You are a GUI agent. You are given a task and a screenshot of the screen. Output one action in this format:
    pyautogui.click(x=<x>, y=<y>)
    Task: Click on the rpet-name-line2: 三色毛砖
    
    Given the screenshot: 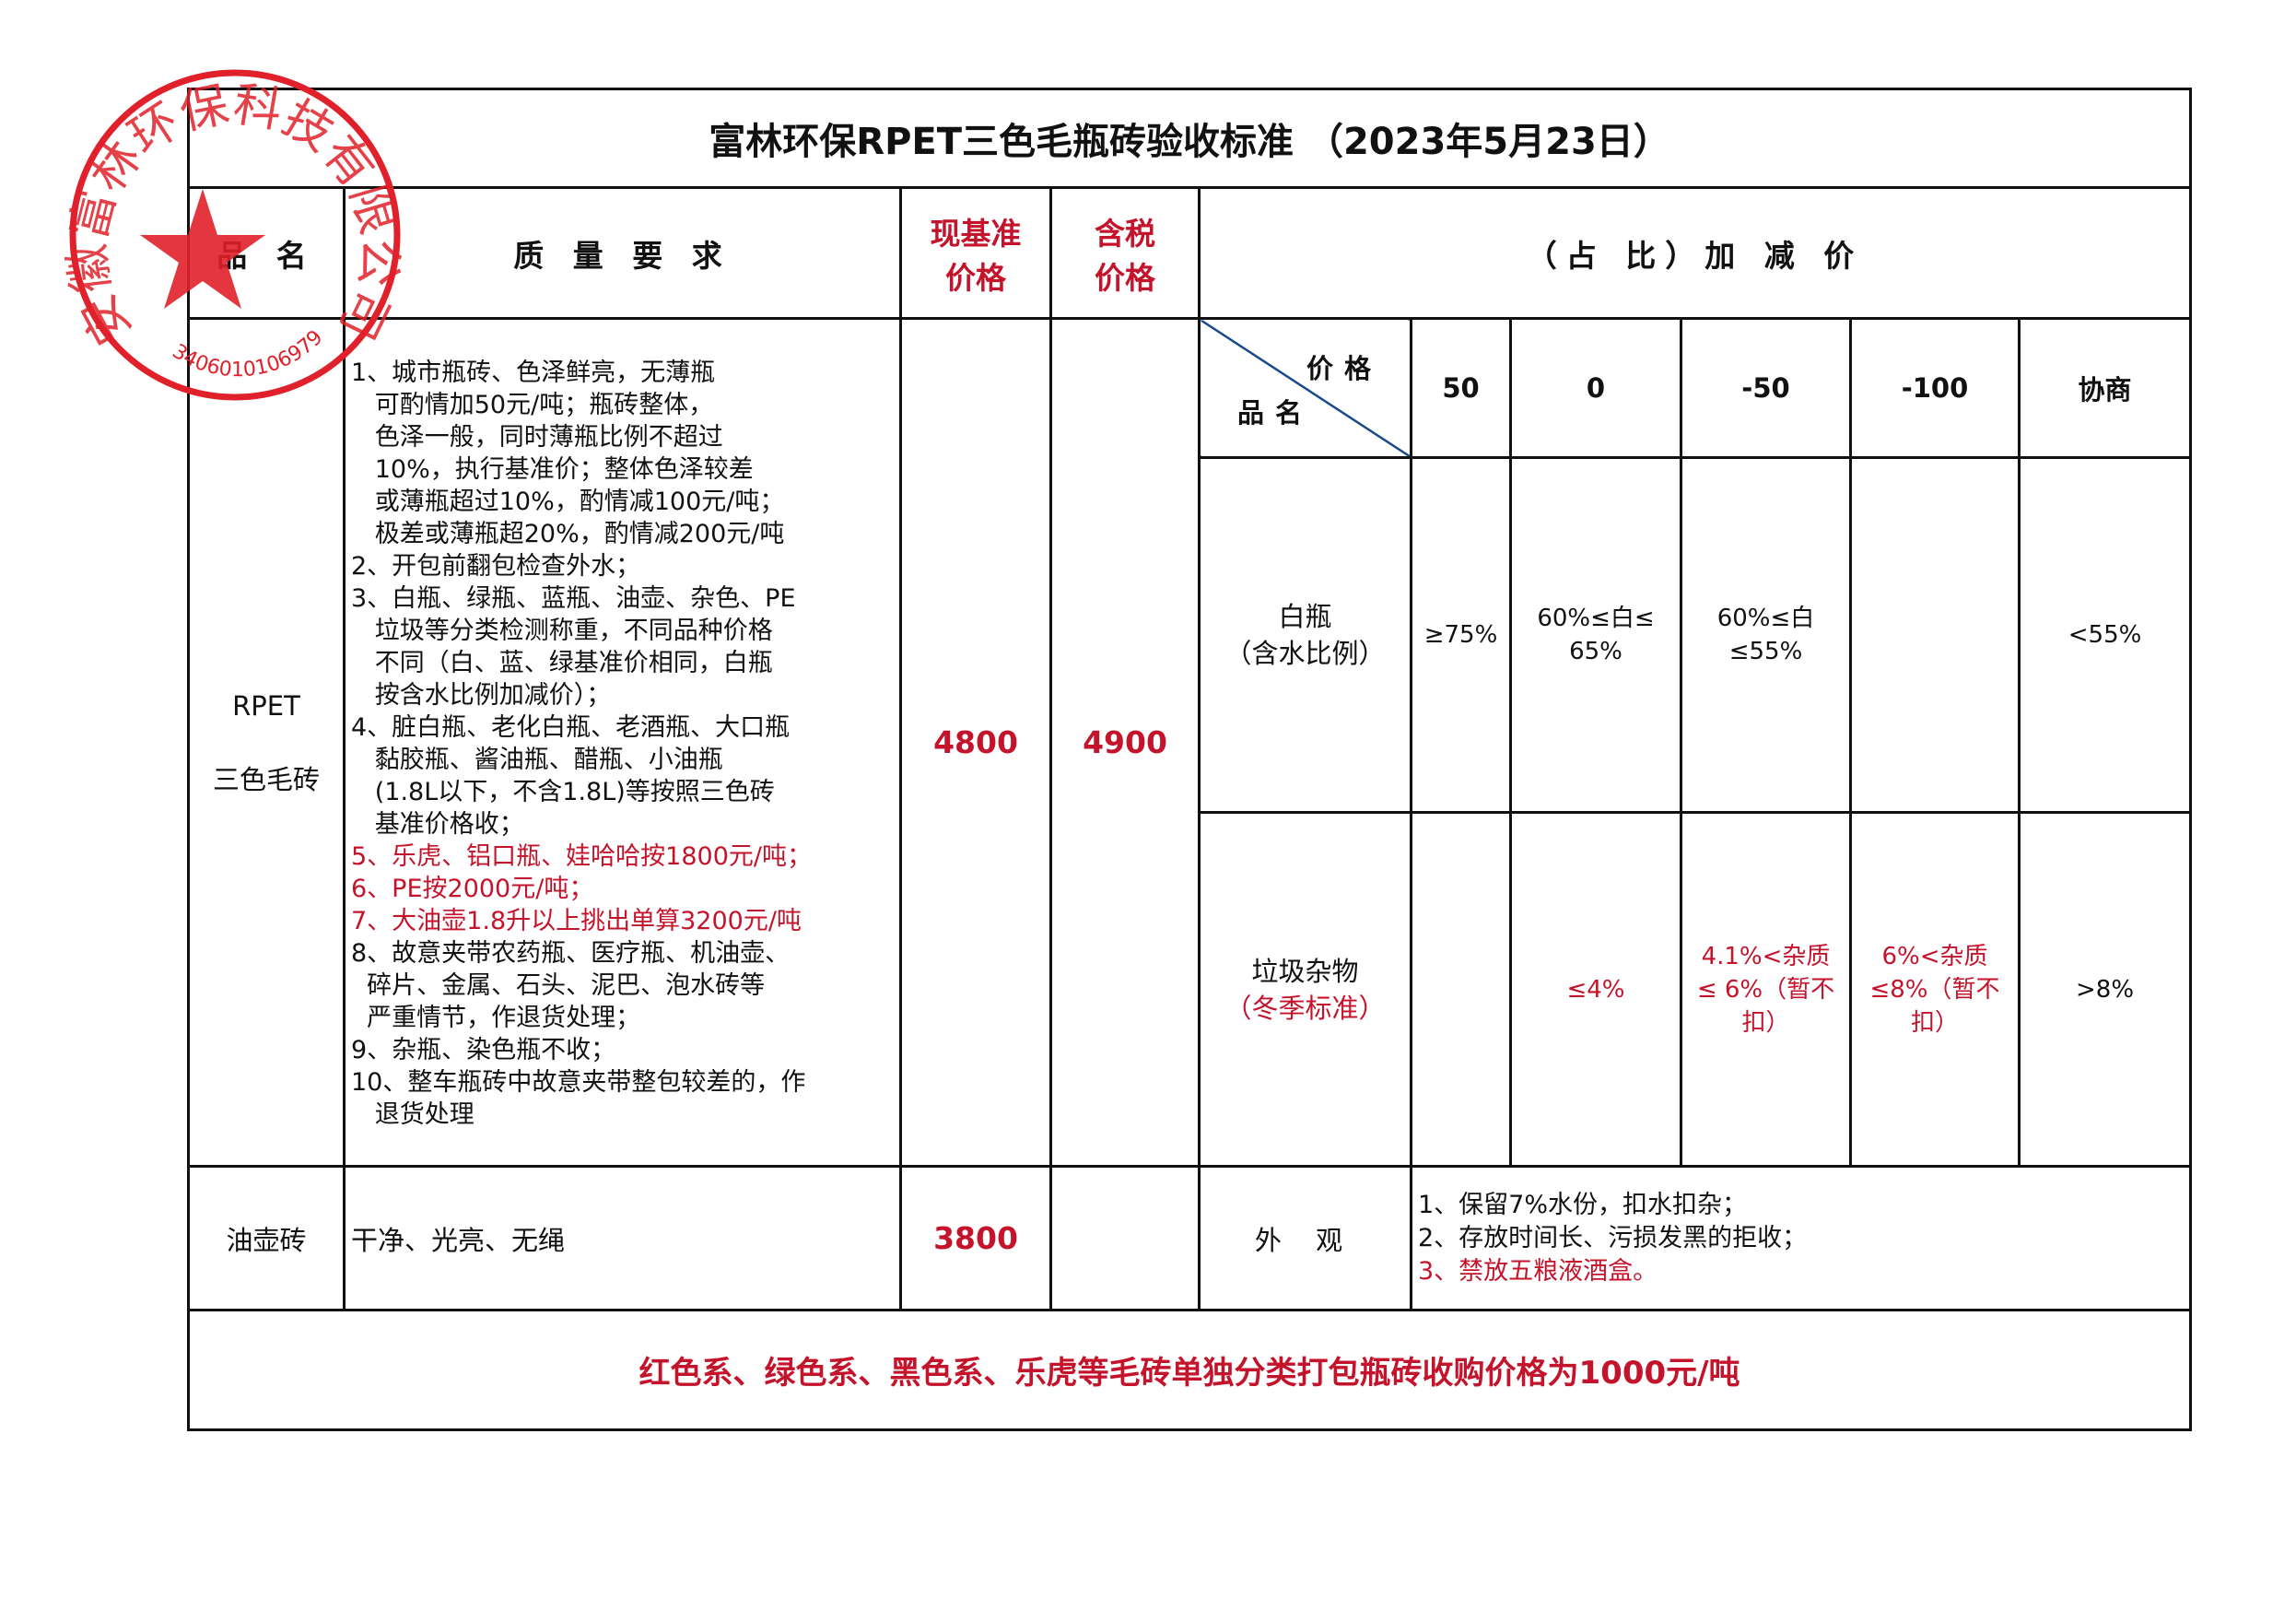 What is the action you would take?
    pyautogui.click(x=266, y=779)
    